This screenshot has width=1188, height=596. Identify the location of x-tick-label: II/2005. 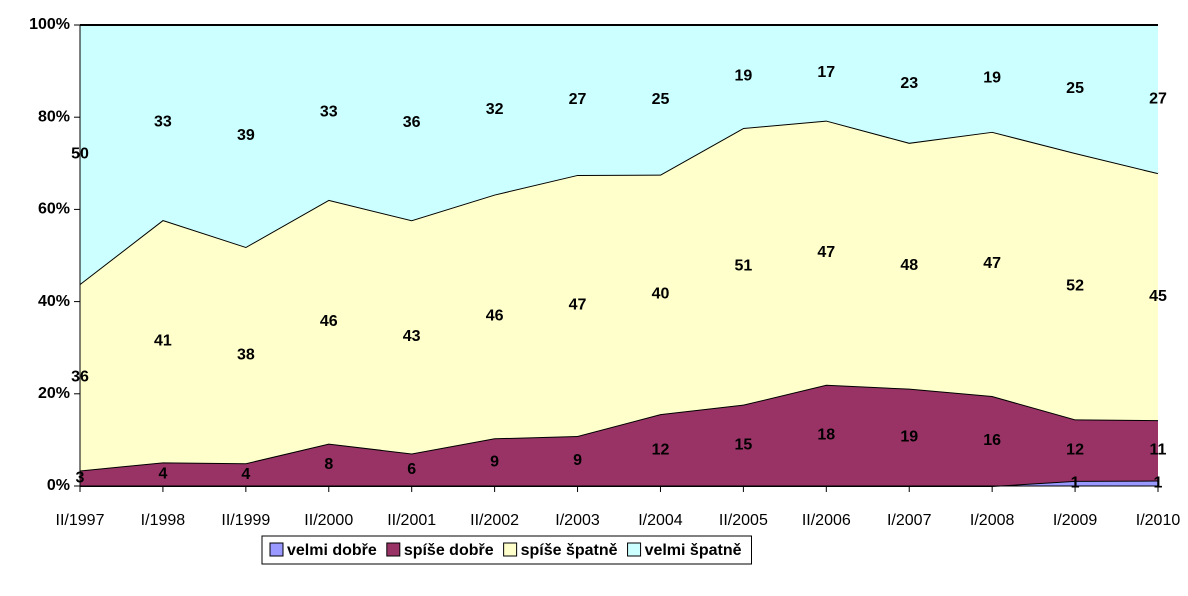
(743, 520).